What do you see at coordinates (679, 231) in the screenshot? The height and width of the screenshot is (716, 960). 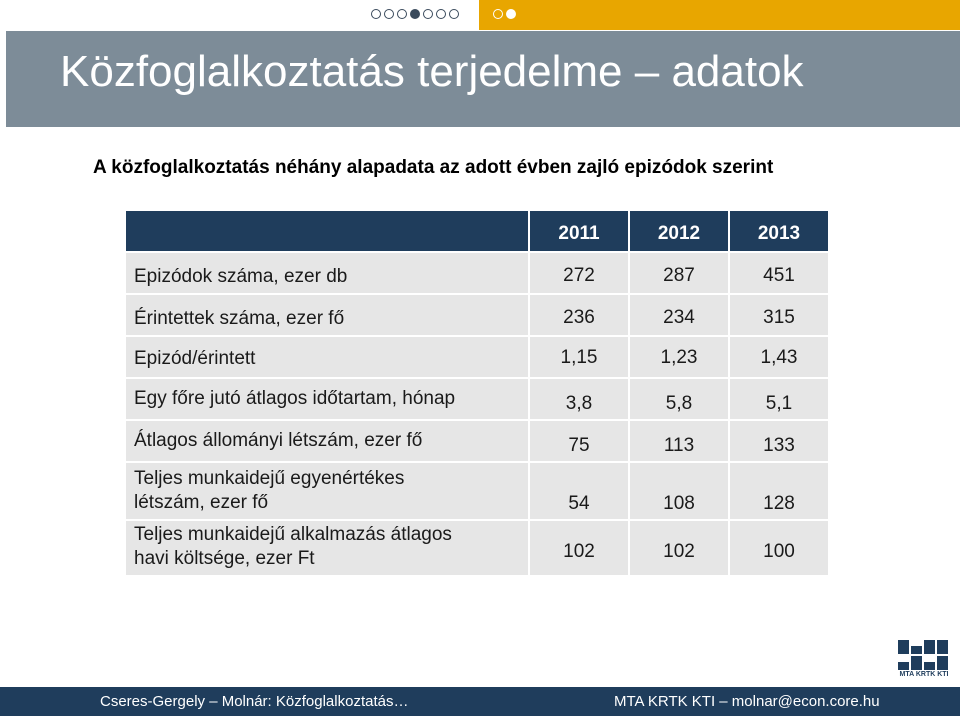 I see `year-header: 2012` at bounding box center [679, 231].